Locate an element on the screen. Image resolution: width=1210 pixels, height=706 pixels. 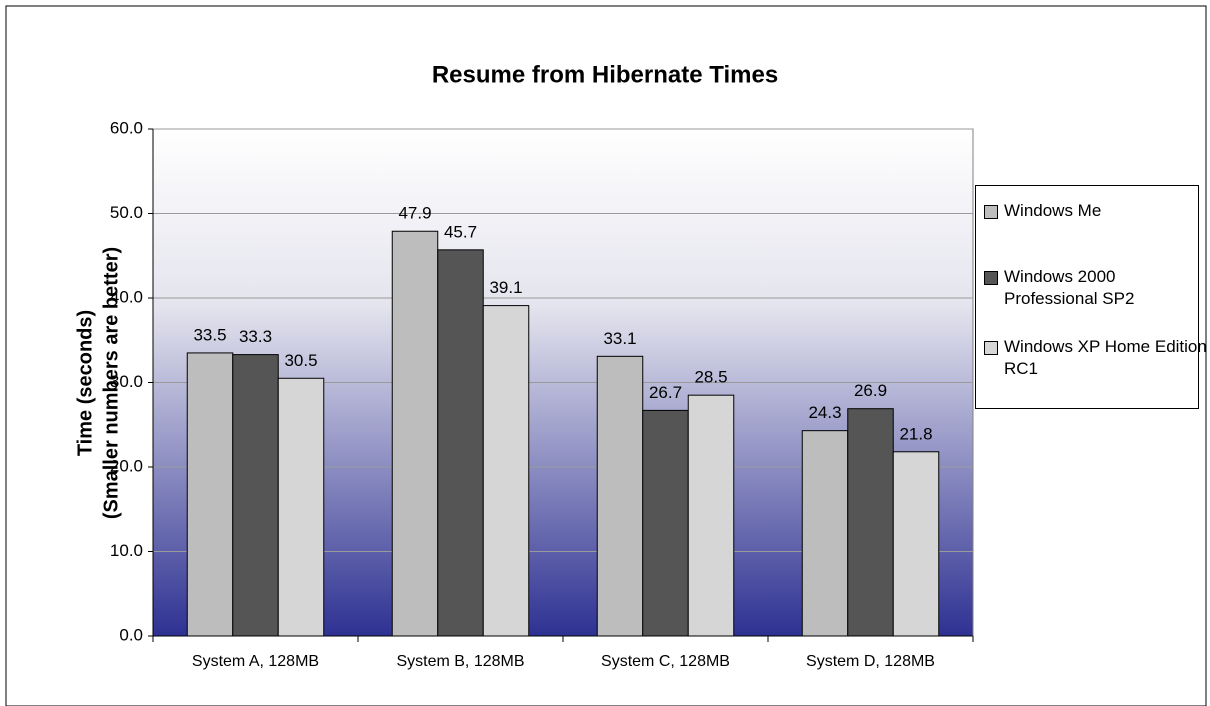
x-tick-label: System C, 128MB is located at coordinates (665, 661).